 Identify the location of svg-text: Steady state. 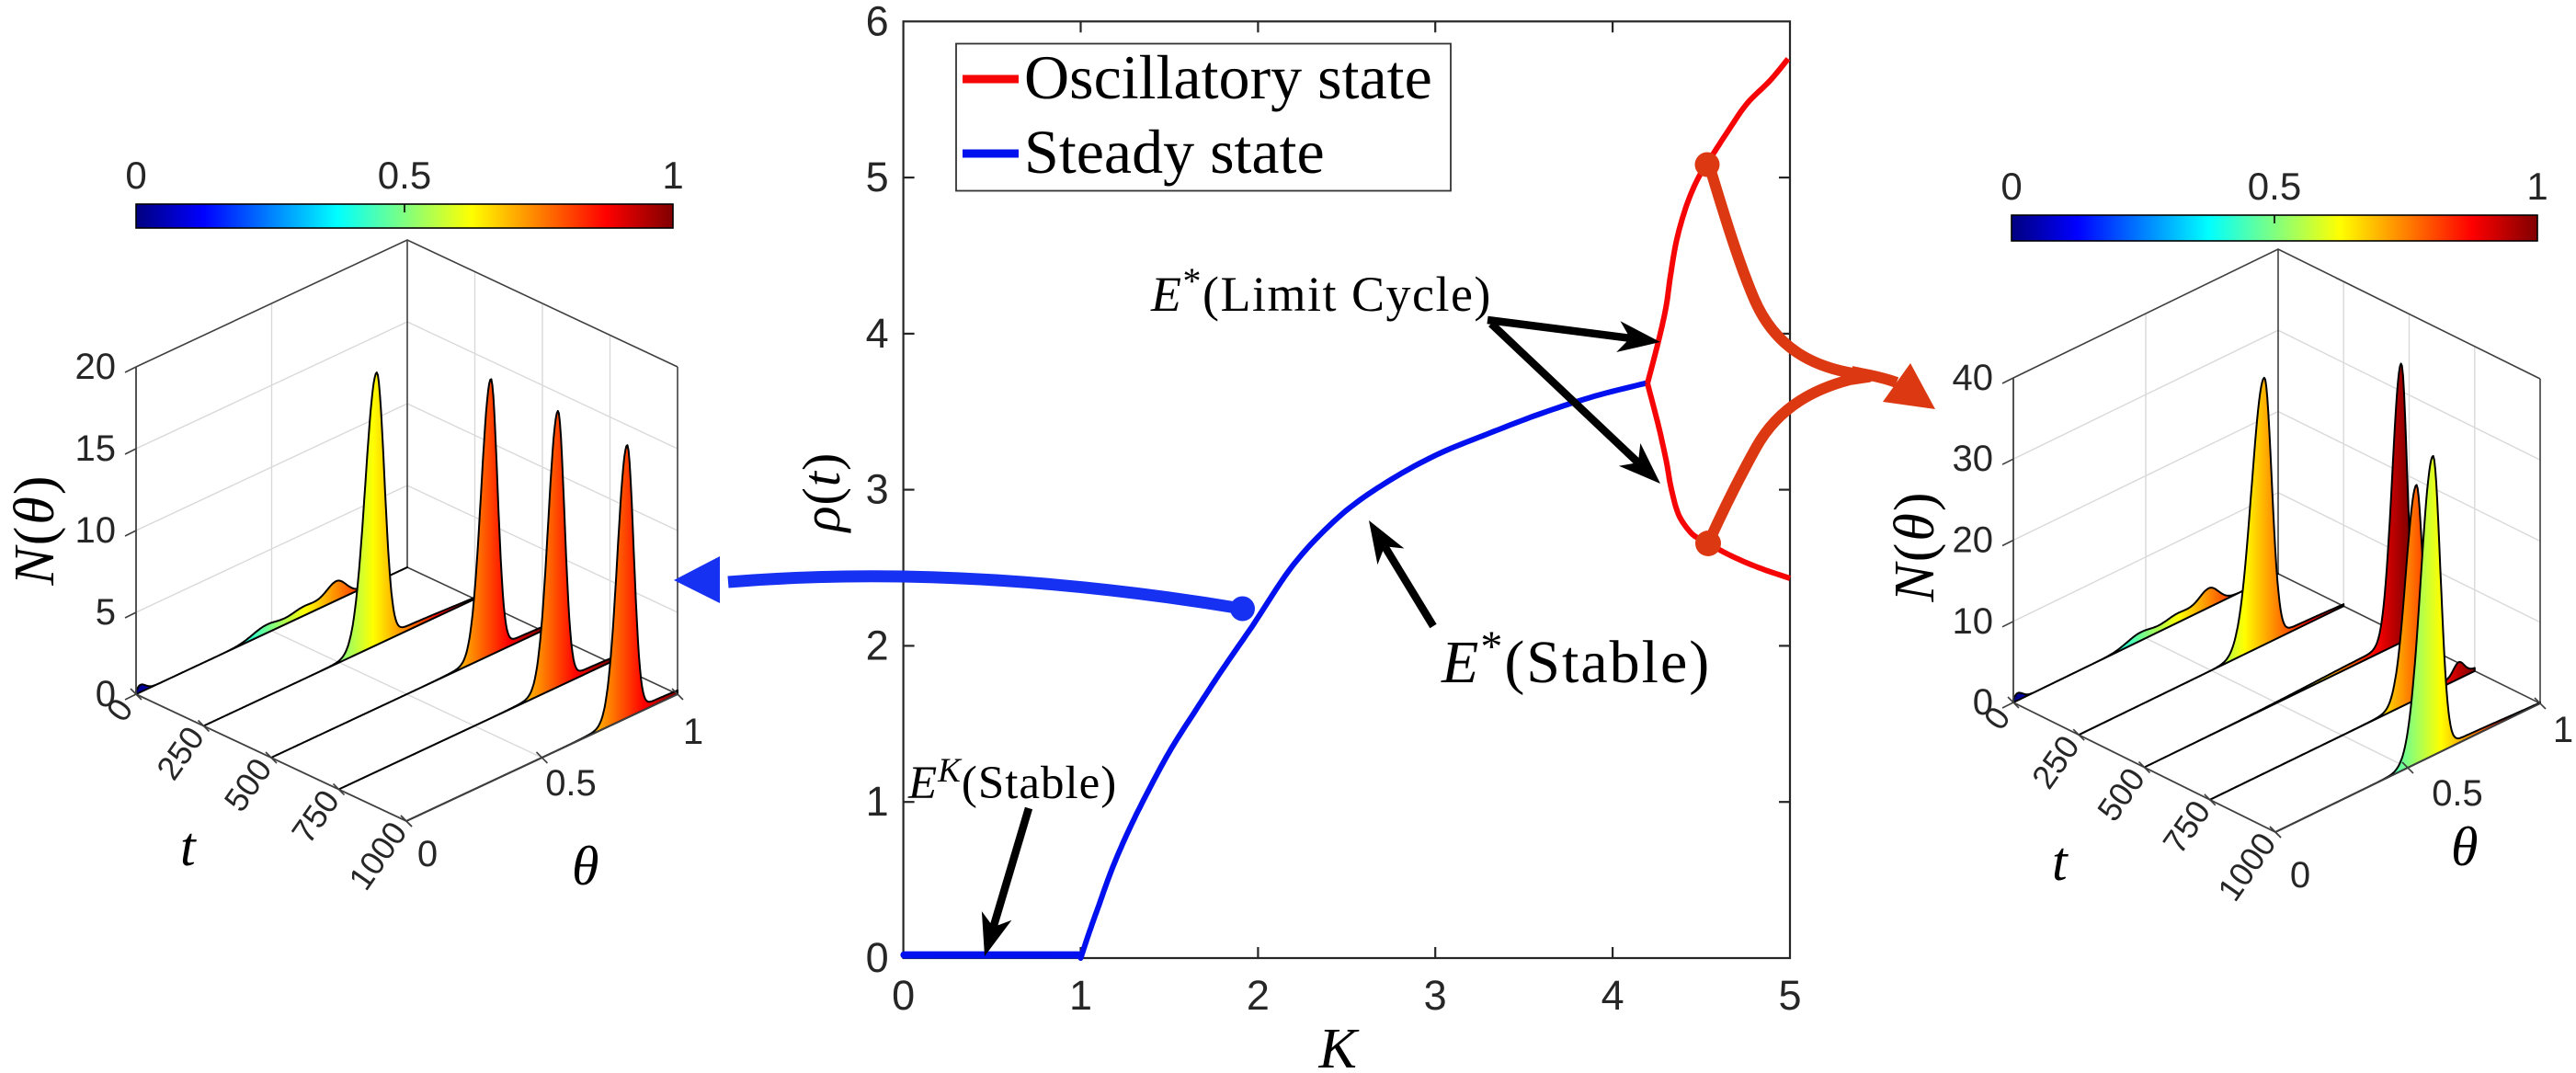
(1174, 152).